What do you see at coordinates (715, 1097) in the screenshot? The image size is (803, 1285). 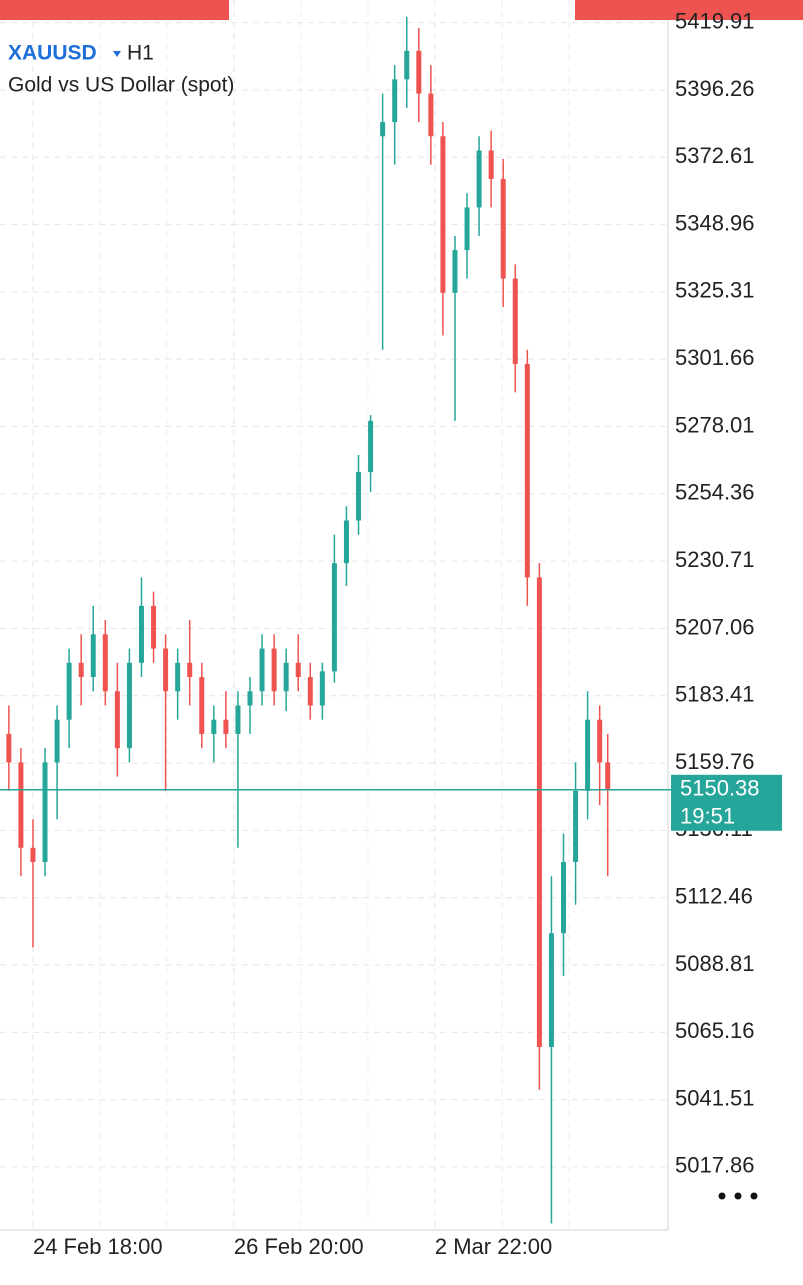 I see `y-tick-label: 5041.51` at bounding box center [715, 1097].